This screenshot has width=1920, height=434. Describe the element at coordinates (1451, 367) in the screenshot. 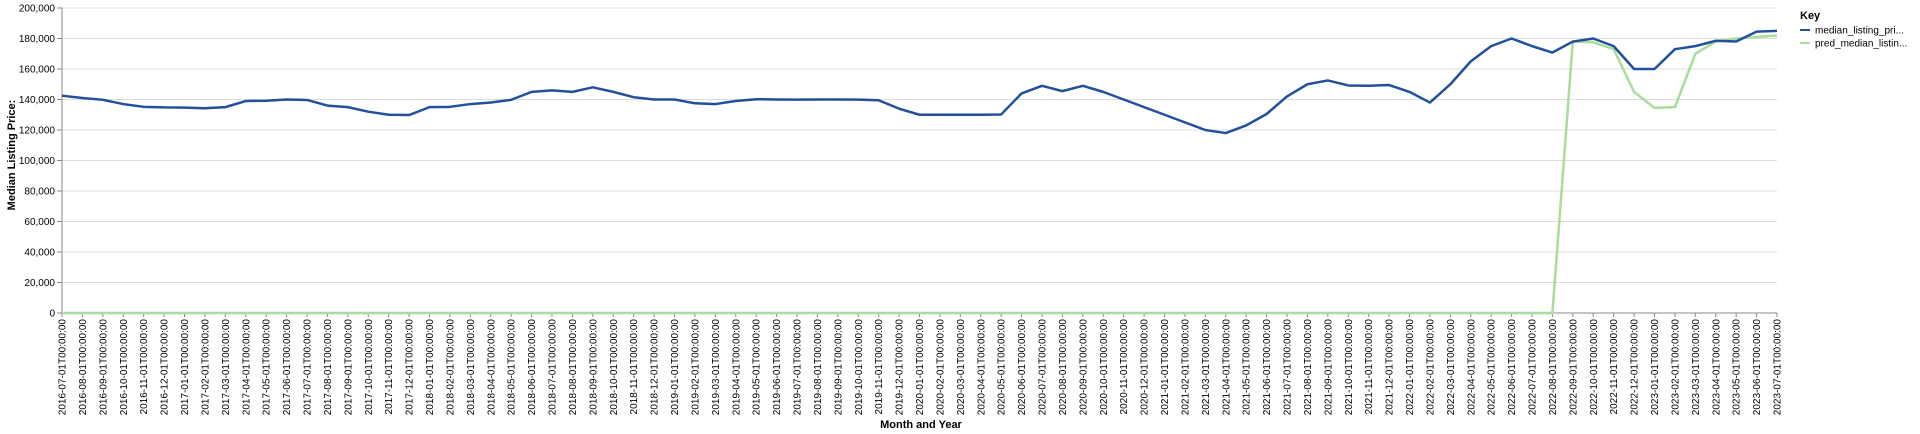

I see `x-tick-label: 2022-03-01T00:00:00` at that location.